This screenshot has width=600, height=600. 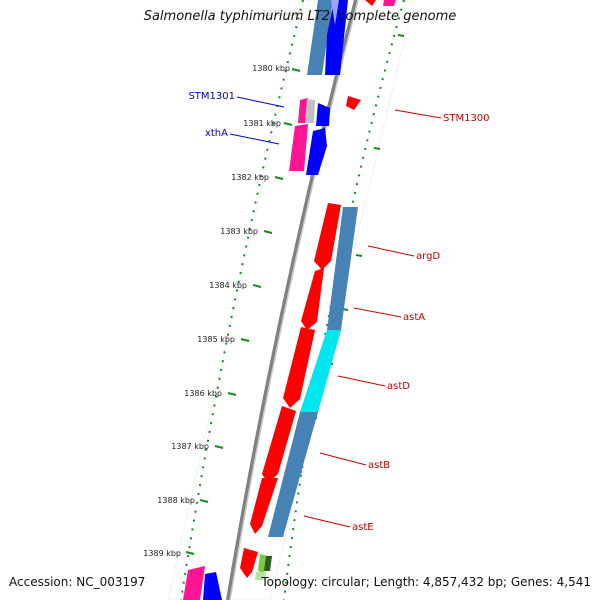 I want to click on tick-label: 1387 kbp, so click(x=190, y=446).